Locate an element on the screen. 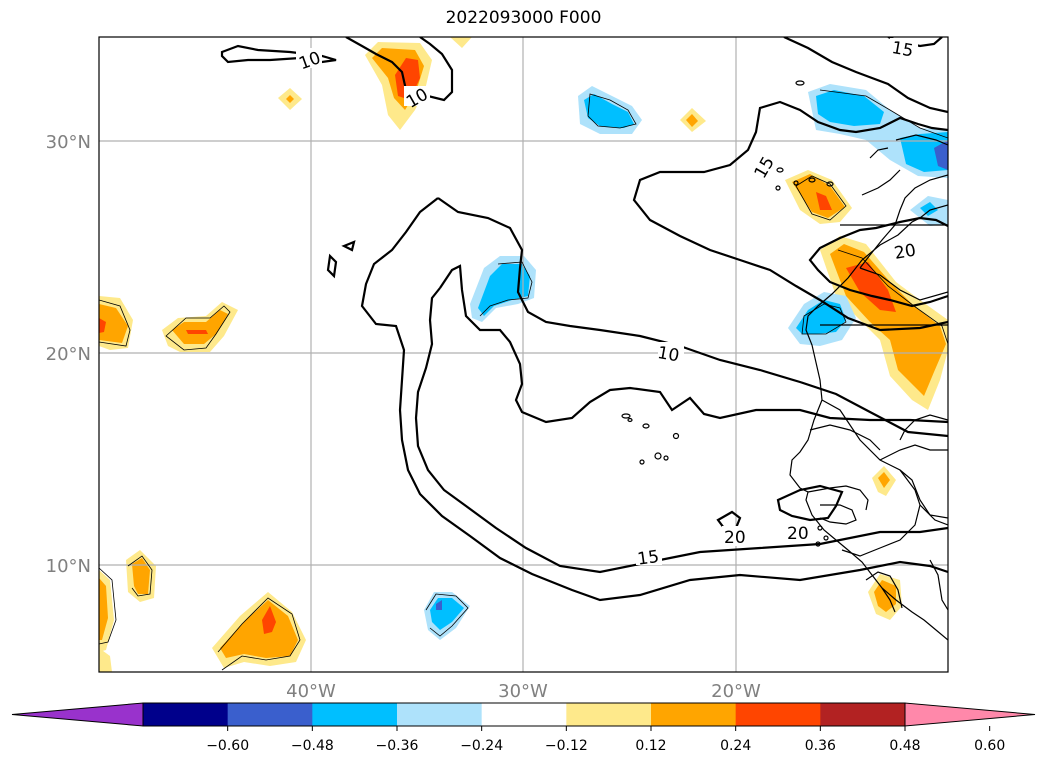 This screenshot has width=1047, height=765. coastlines is located at coordinates (868, 387).